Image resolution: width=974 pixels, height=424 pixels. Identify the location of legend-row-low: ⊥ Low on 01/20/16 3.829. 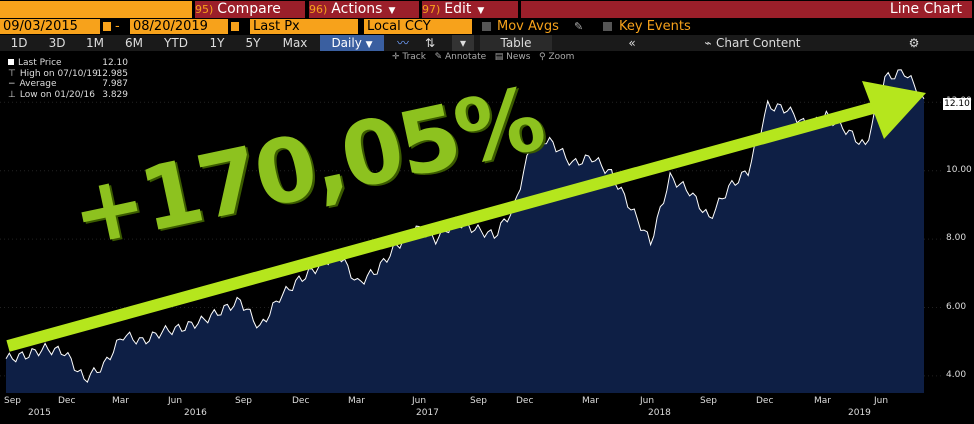
(68, 95).